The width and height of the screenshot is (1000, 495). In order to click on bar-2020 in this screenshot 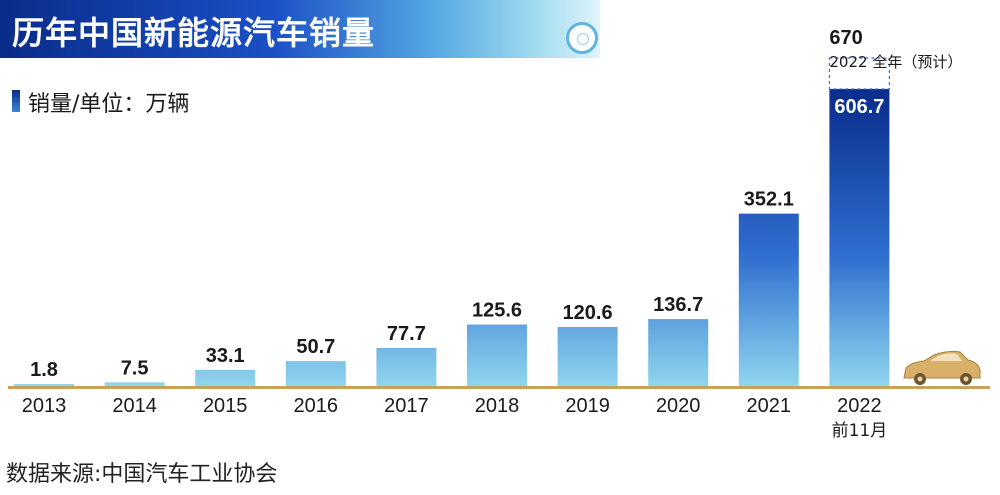, I will do `click(678, 352)`.